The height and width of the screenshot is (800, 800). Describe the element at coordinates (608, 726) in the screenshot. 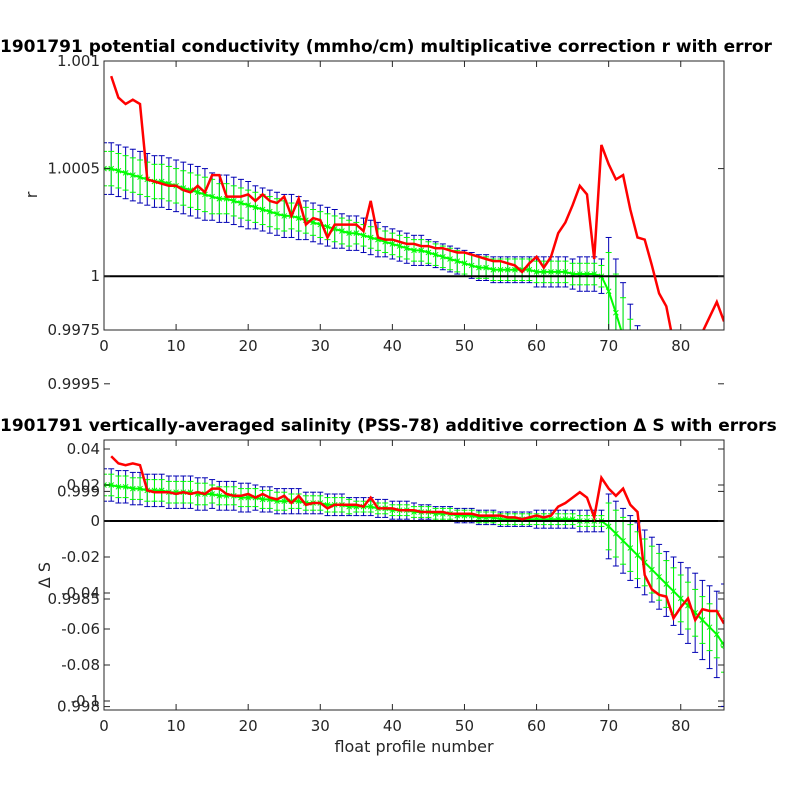

I see `x-tick-label: 70` at that location.